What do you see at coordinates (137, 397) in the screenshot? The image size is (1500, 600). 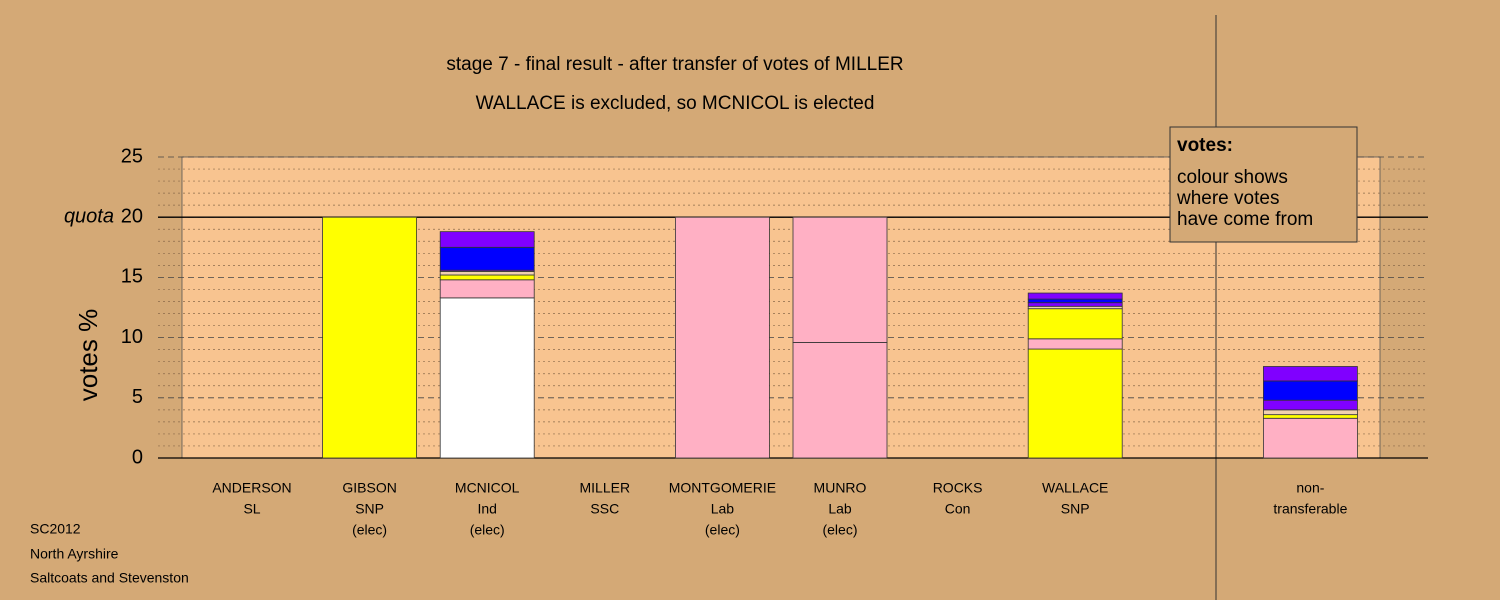 I see `y-tick-label: 5` at bounding box center [137, 397].